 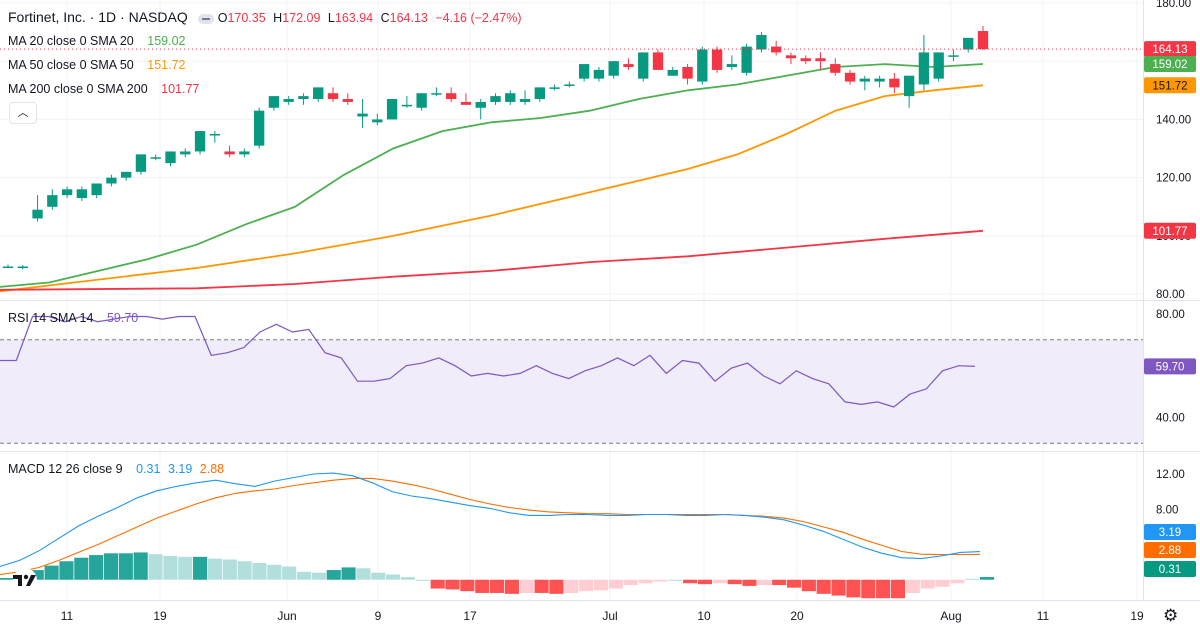 I want to click on rsi-label: RSI 14 SMA 14, so click(x=51, y=318).